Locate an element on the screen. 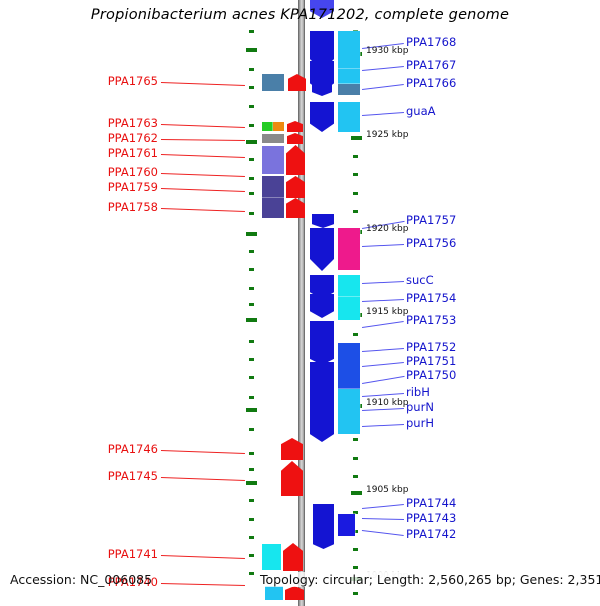  leader-line-PPA1752 is located at coordinates (383, 350).